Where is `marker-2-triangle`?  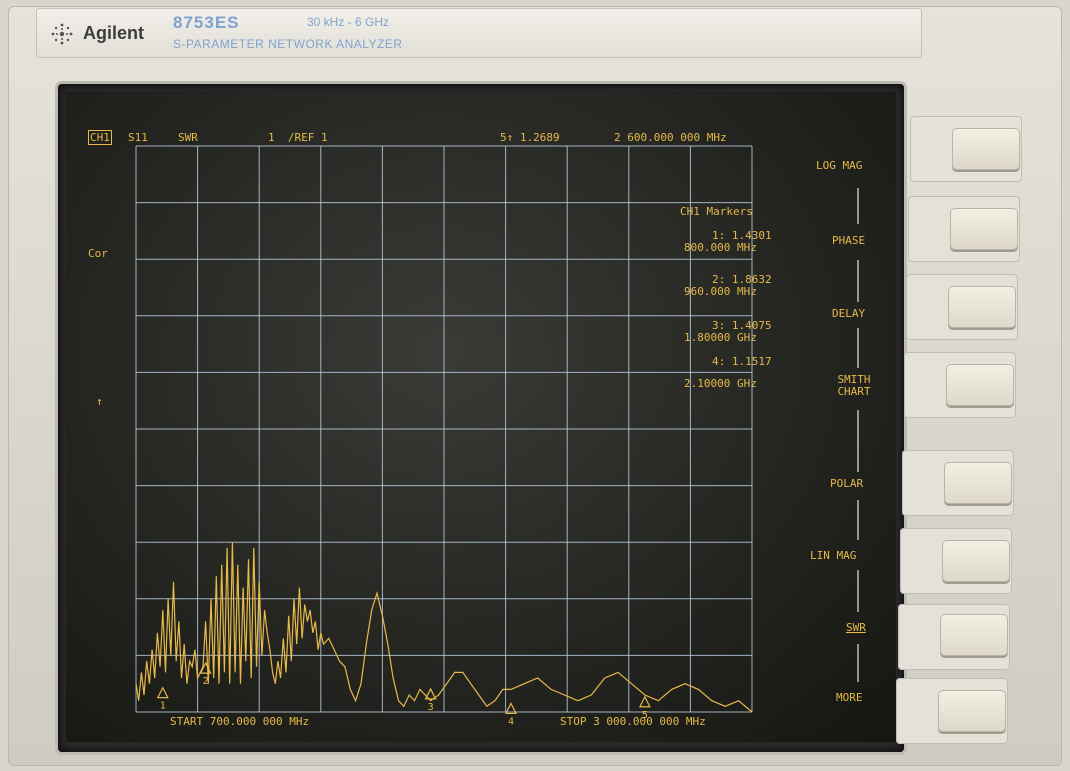
marker-2-triangle is located at coordinates (205, 667).